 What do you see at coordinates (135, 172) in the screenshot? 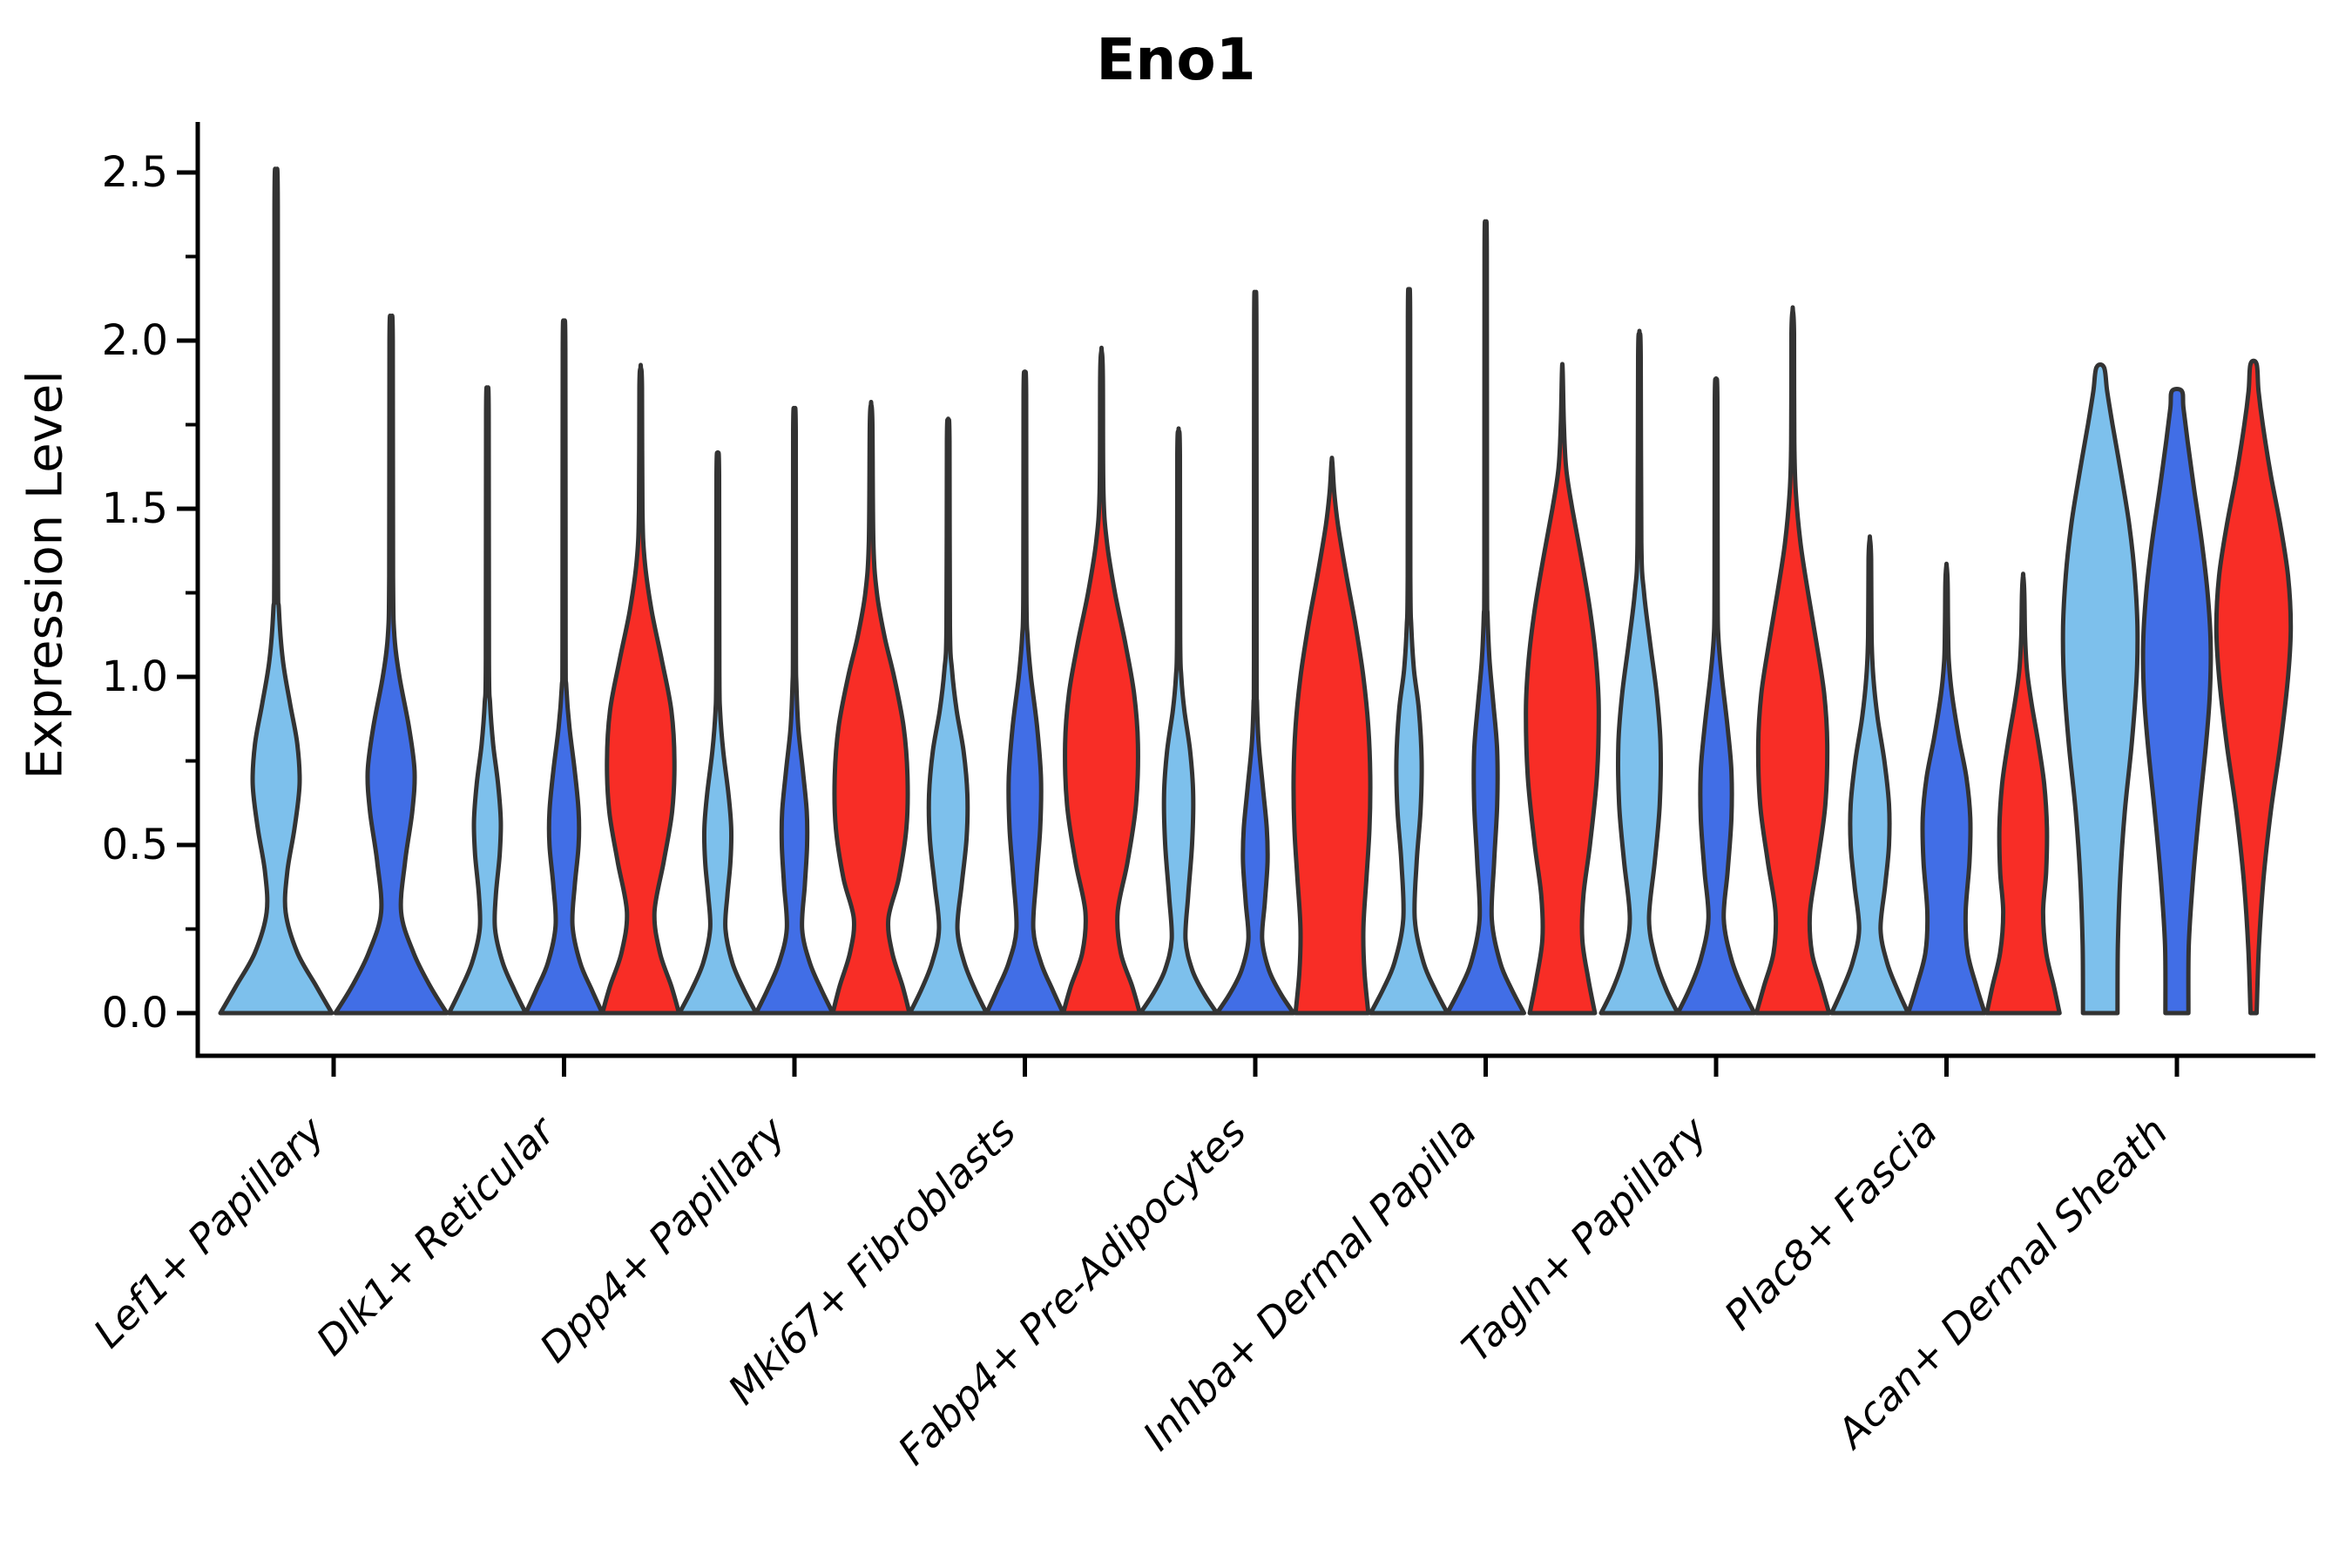
I see `y-tick-label: 2.5` at bounding box center [135, 172].